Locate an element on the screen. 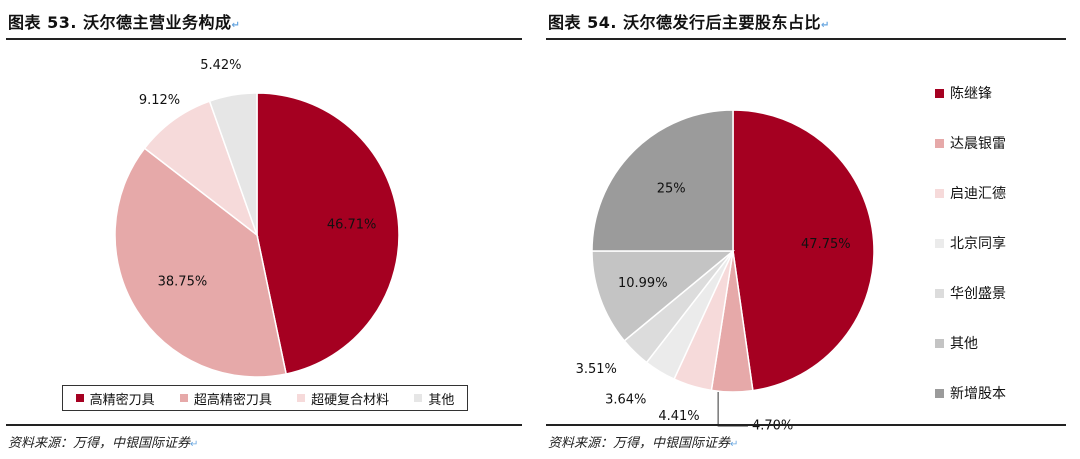 Image resolution: width=1080 pixels, height=459 pixels. right-source-note: 资料来源：万得，中银国际证券↵ is located at coordinates (643, 441).